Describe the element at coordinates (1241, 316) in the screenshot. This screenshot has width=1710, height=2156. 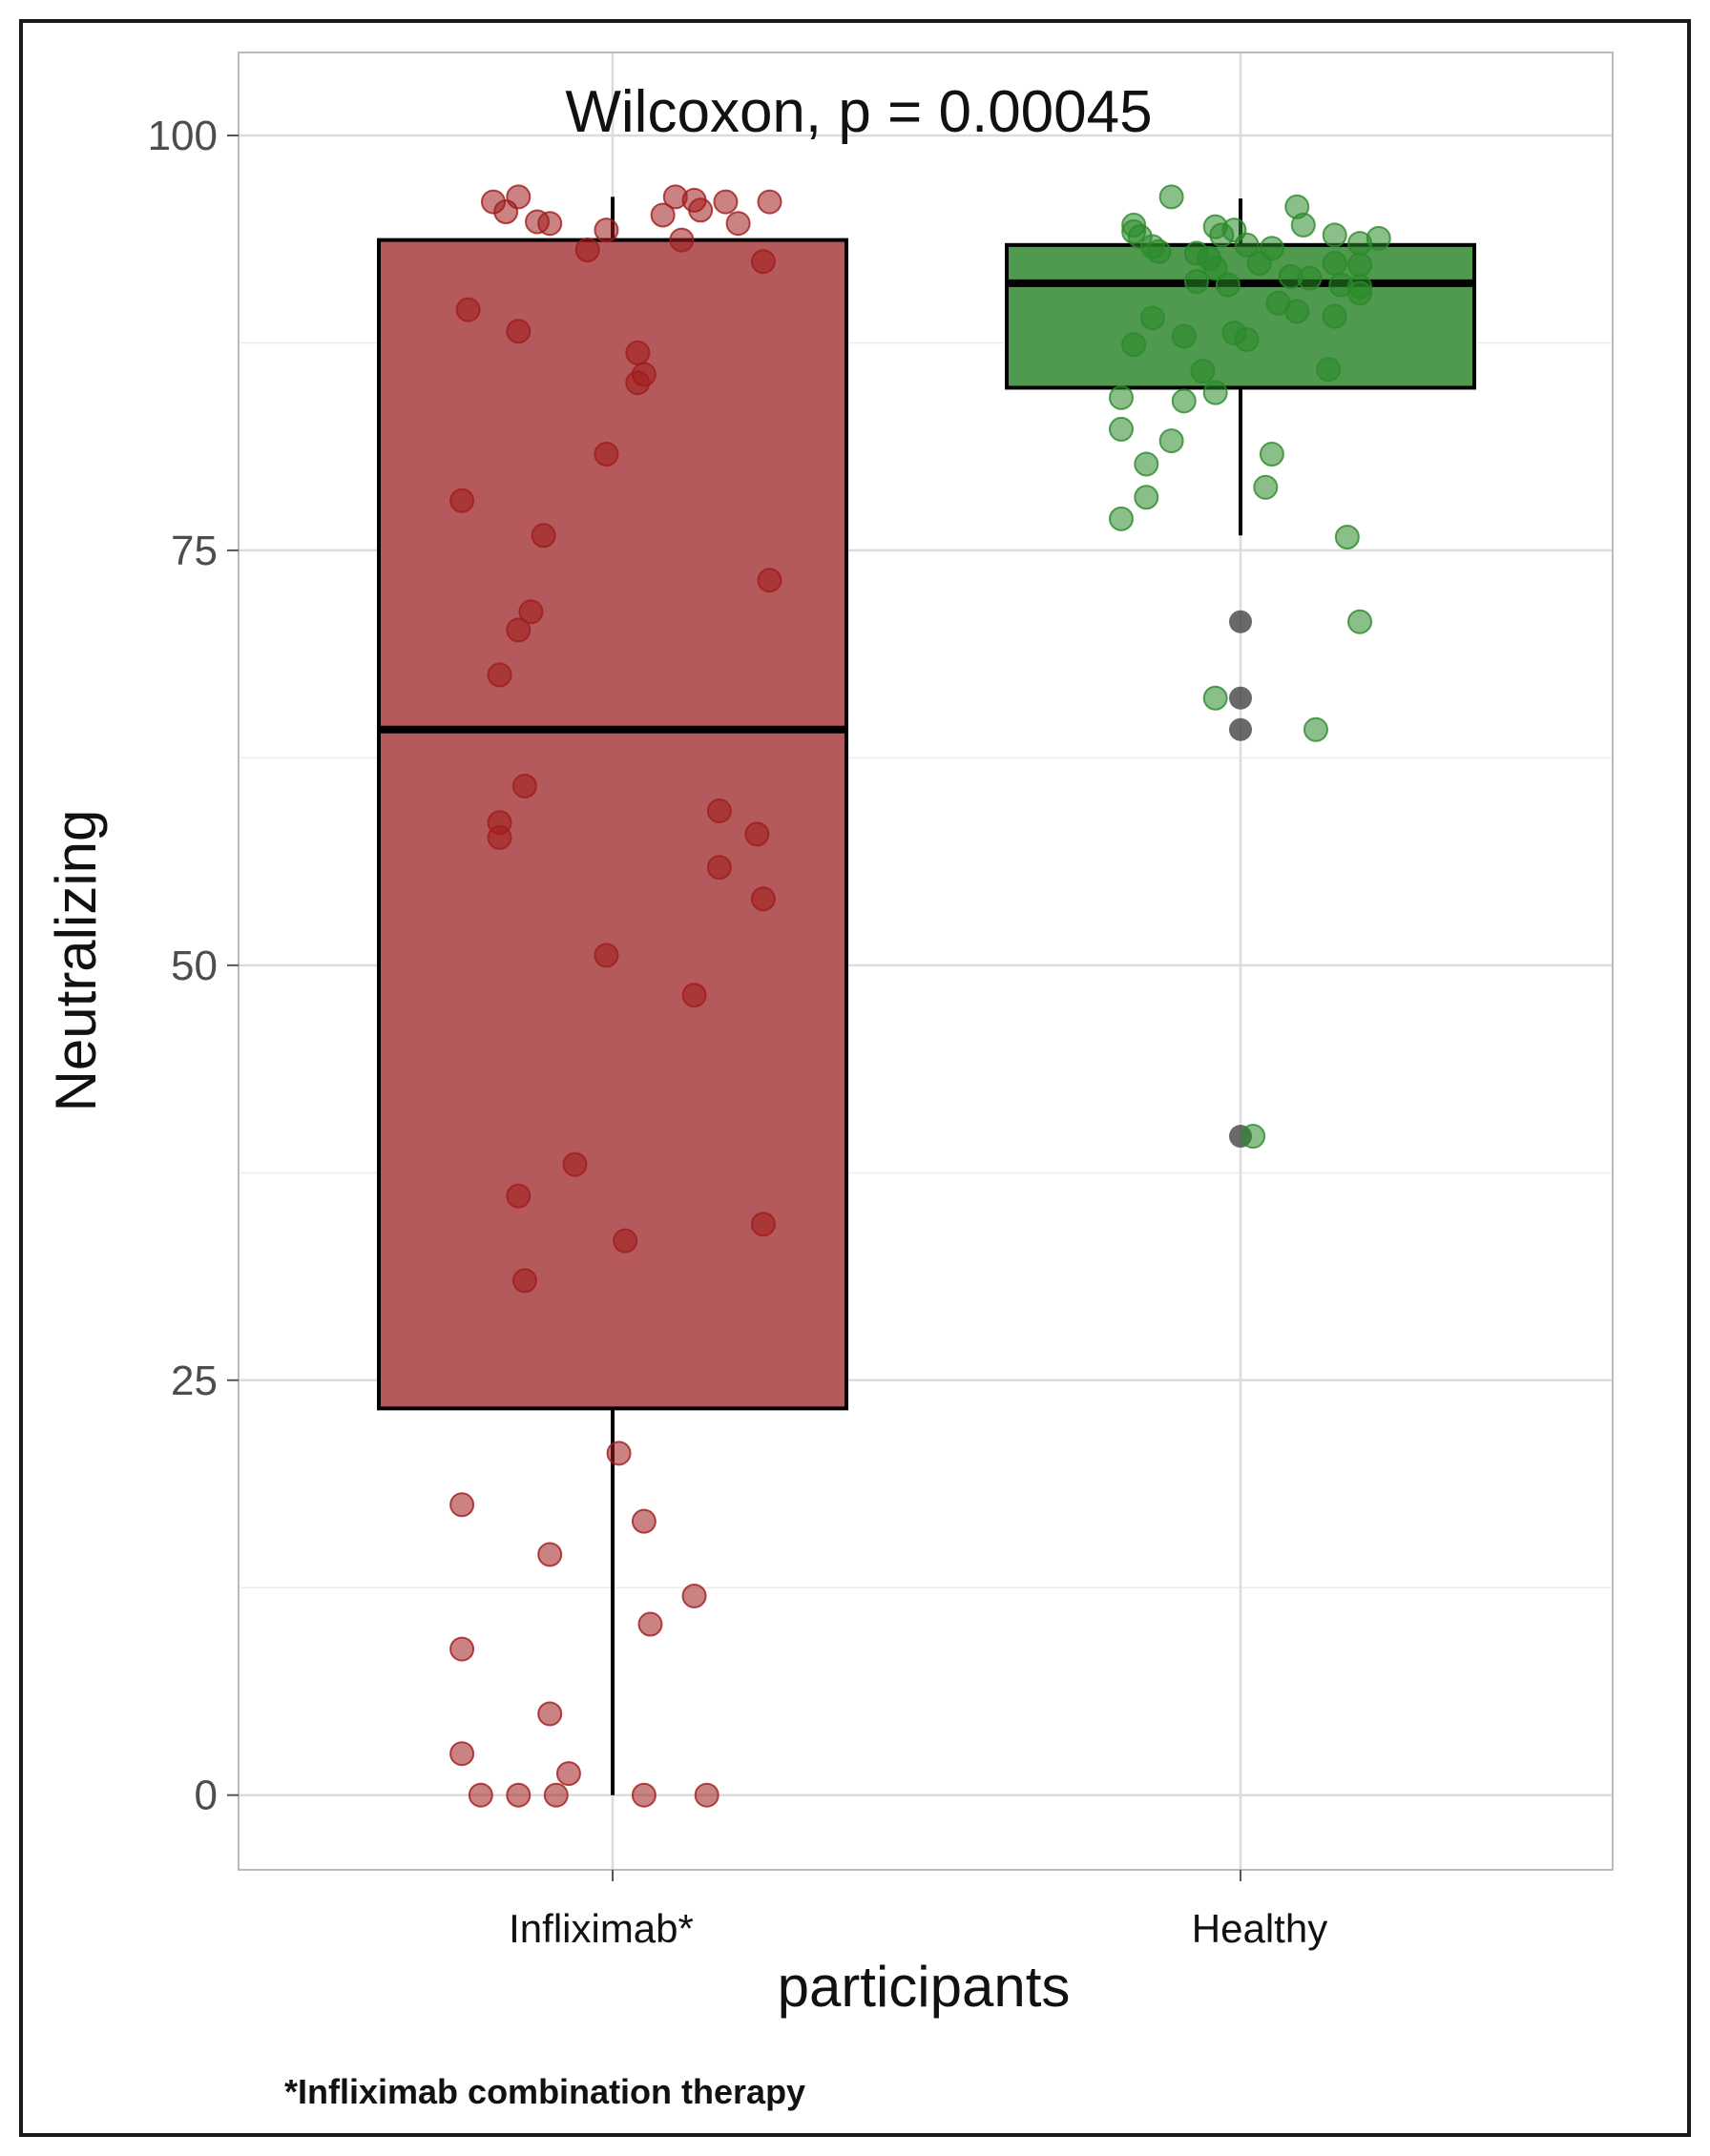
I see `box-iqr` at that location.